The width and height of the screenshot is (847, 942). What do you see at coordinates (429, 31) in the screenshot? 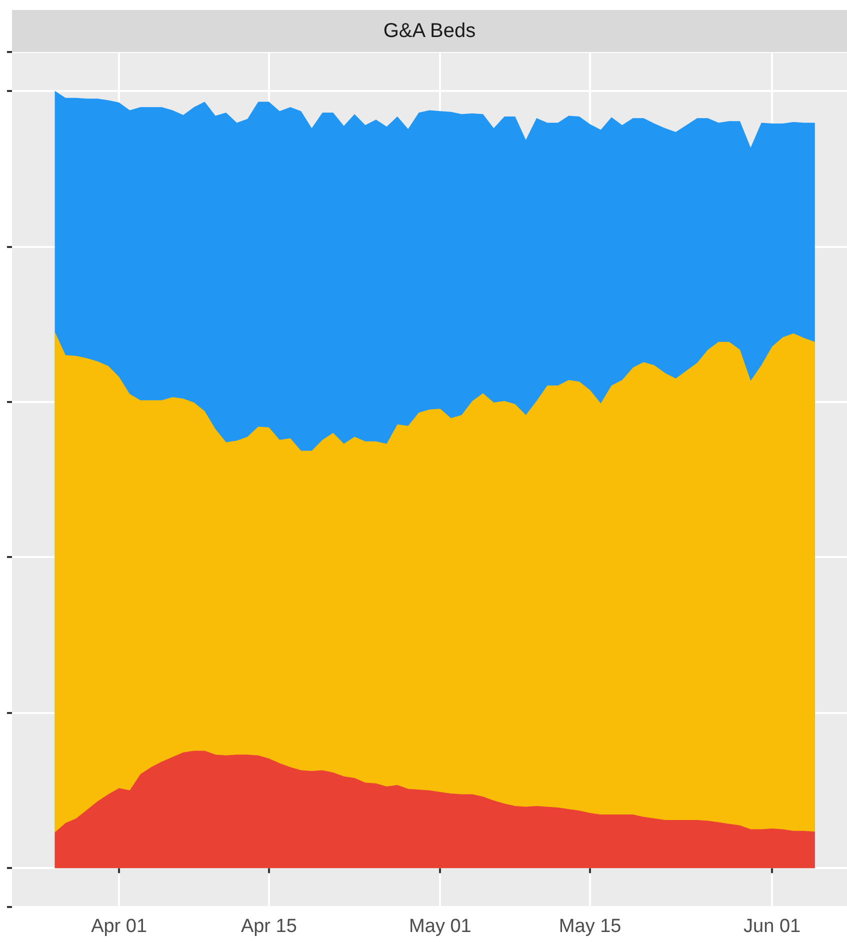
I see `chart-title: G&A Beds` at bounding box center [429, 31].